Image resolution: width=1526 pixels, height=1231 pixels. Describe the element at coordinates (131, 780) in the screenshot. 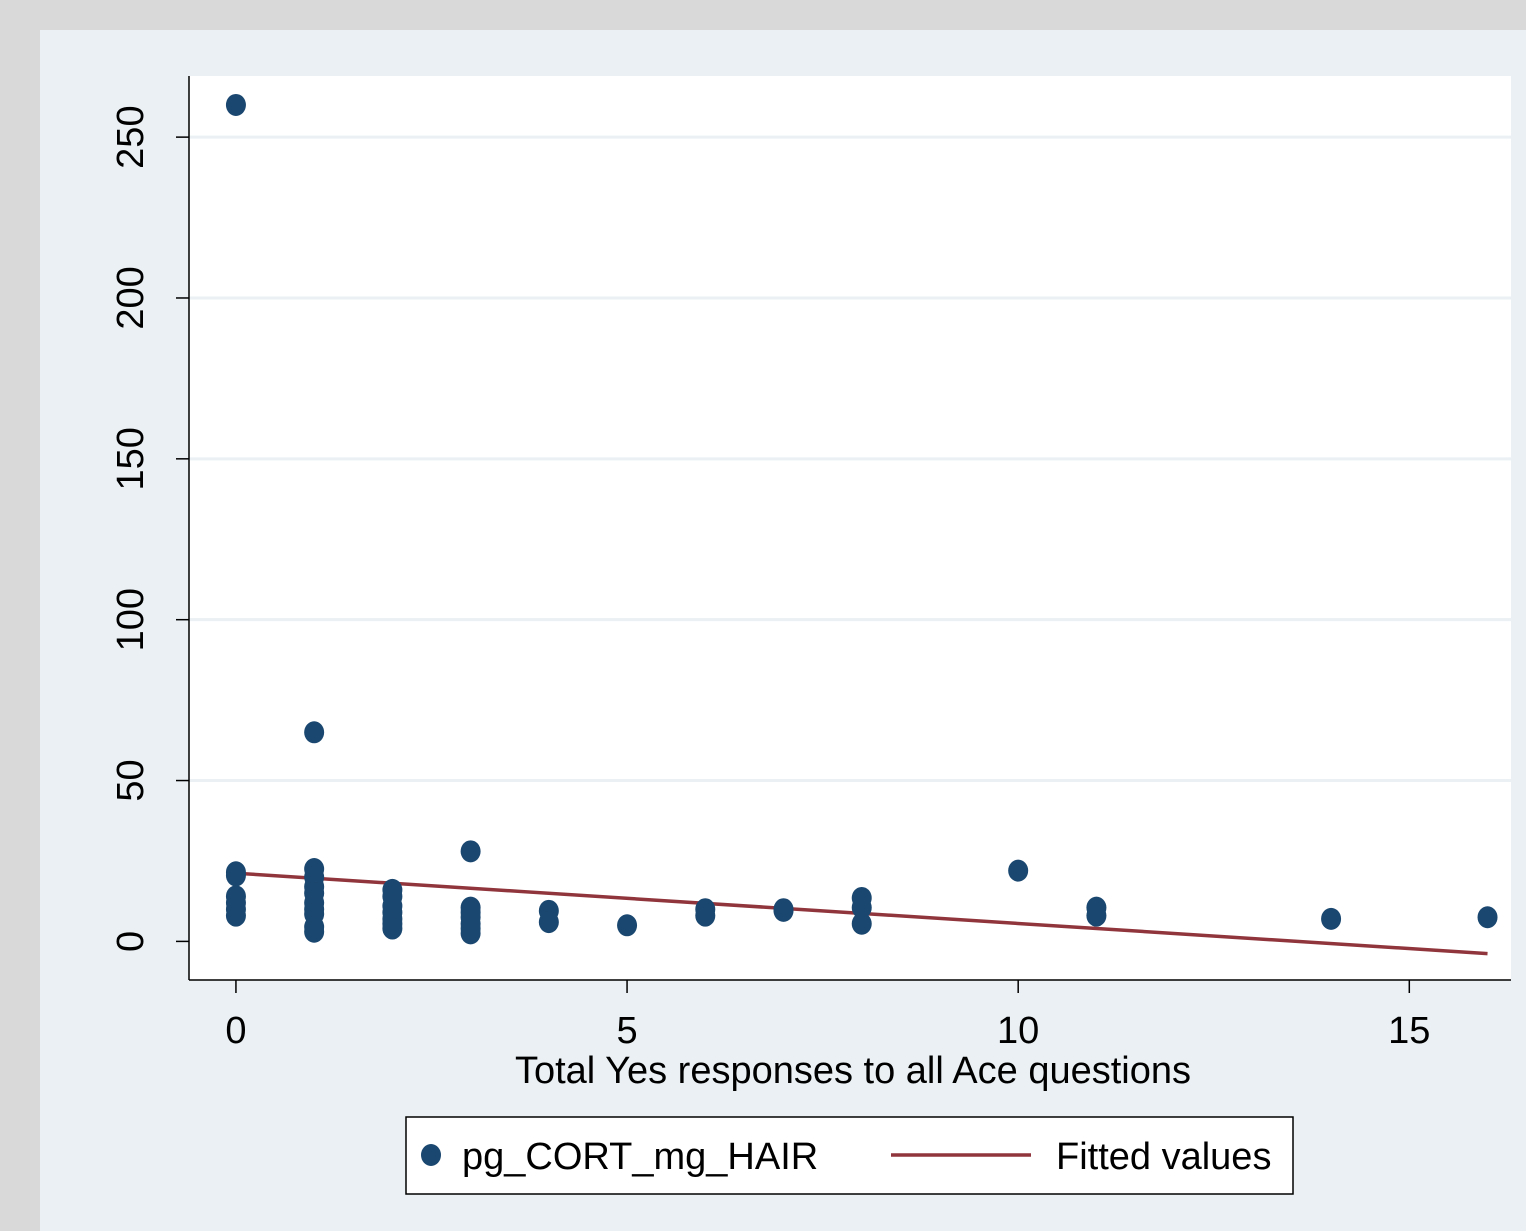

I see `y-tick-label: 50` at that location.